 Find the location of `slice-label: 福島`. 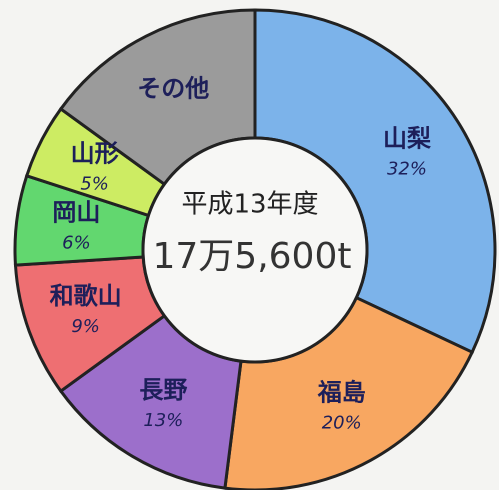

slice-label: 福島 is located at coordinates (341, 393).